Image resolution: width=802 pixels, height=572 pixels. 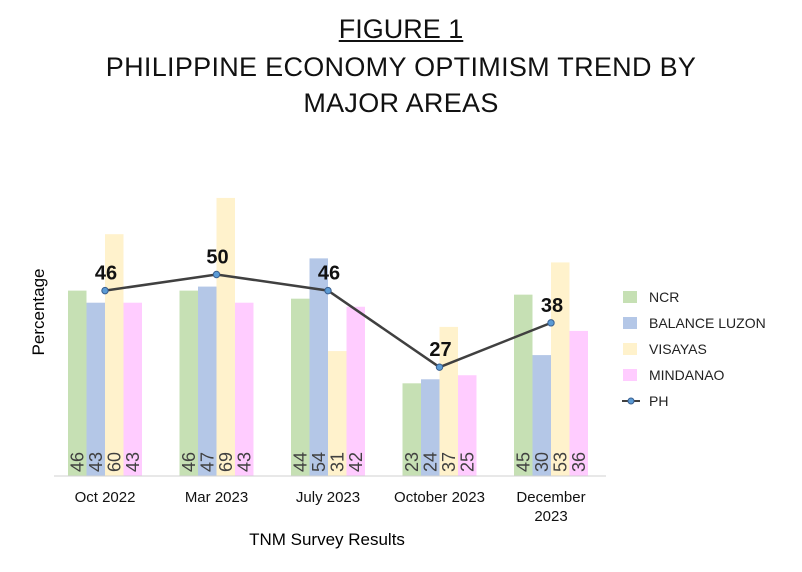 I want to click on legend-label: VISAYAS, so click(x=678, y=349).